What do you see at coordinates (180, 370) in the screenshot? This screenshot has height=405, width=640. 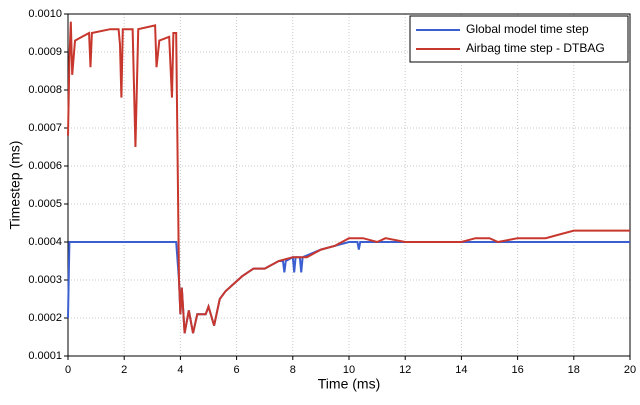 I see `x-tick-label: 4` at bounding box center [180, 370].